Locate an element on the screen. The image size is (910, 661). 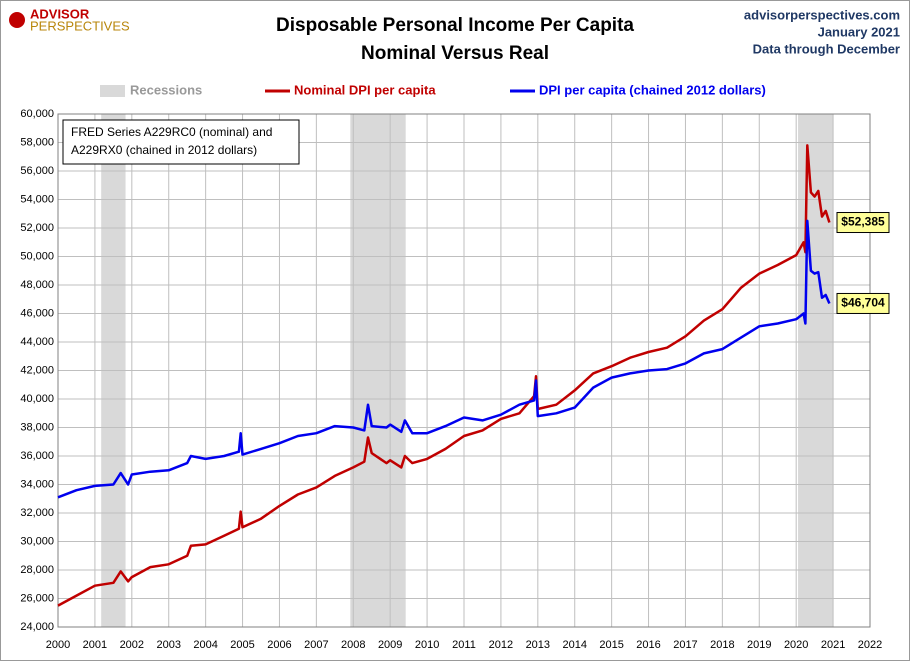
x-tick-label: 2012 is located at coordinates (501, 645).